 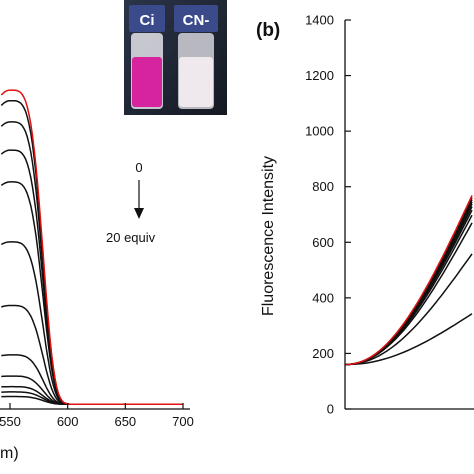 What do you see at coordinates (183, 421) in the screenshot?
I see `panel-a-x-tick-label: 700` at bounding box center [183, 421].